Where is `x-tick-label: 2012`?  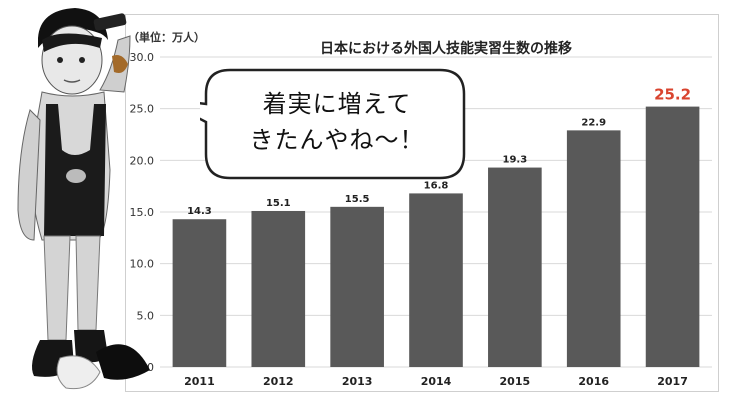 x-tick-label: 2012 is located at coordinates (278, 381).